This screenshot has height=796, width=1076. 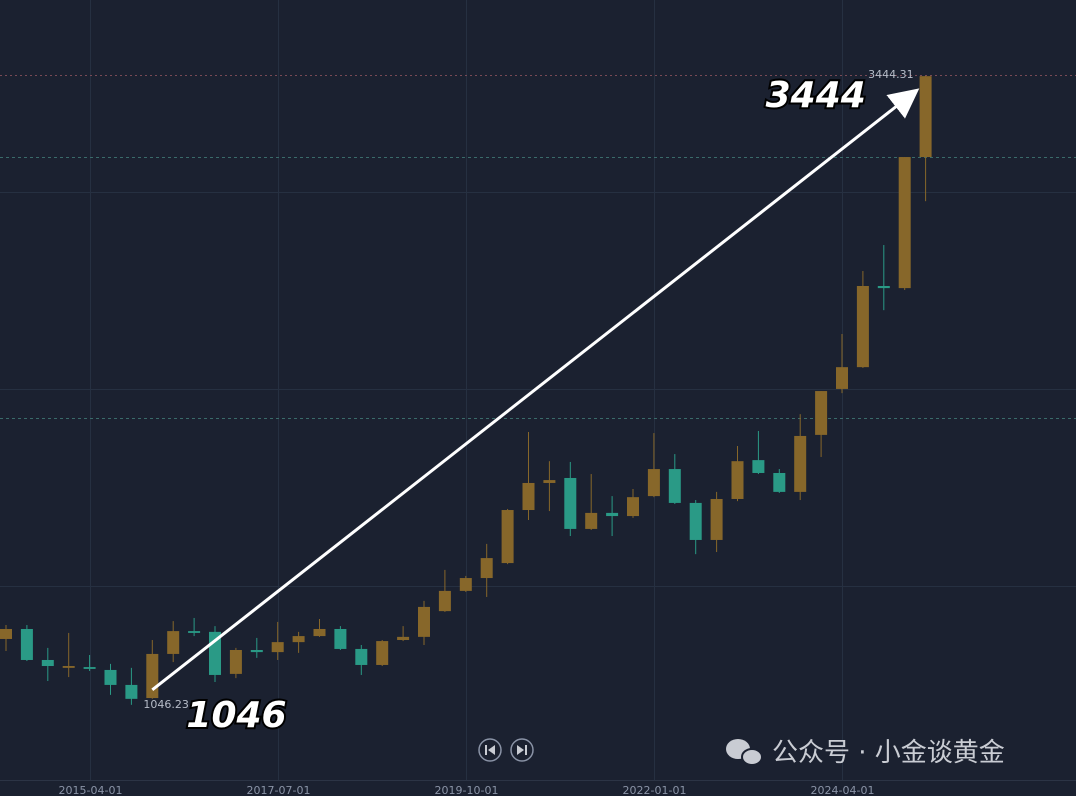 I want to click on step-back-button, so click(x=490, y=750).